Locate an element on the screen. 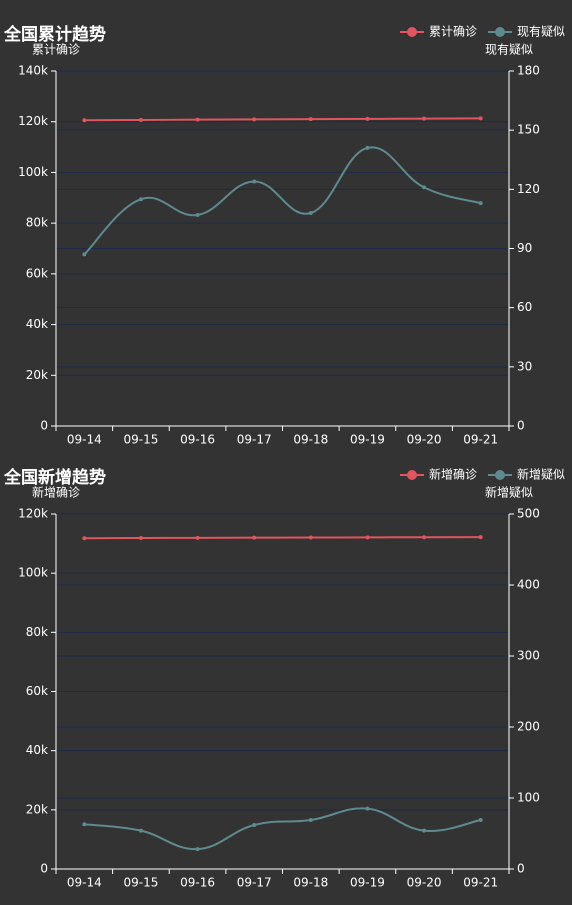 The width and height of the screenshot is (572, 905). y2-tick-label: 100 is located at coordinates (528, 798).